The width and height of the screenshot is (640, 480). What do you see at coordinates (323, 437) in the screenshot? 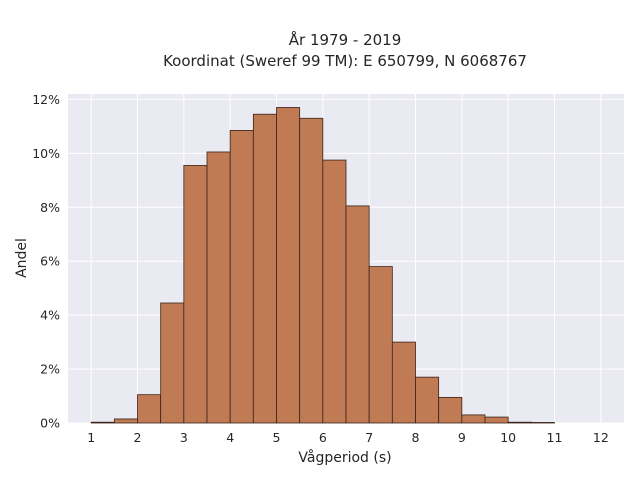
I see `x-tick-label: 6` at bounding box center [323, 437].